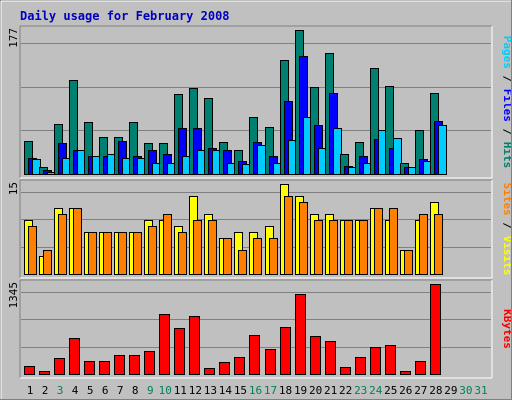  Describe the element at coordinates (506, 155) in the screenshot. I see `legend-part: Hits` at that location.